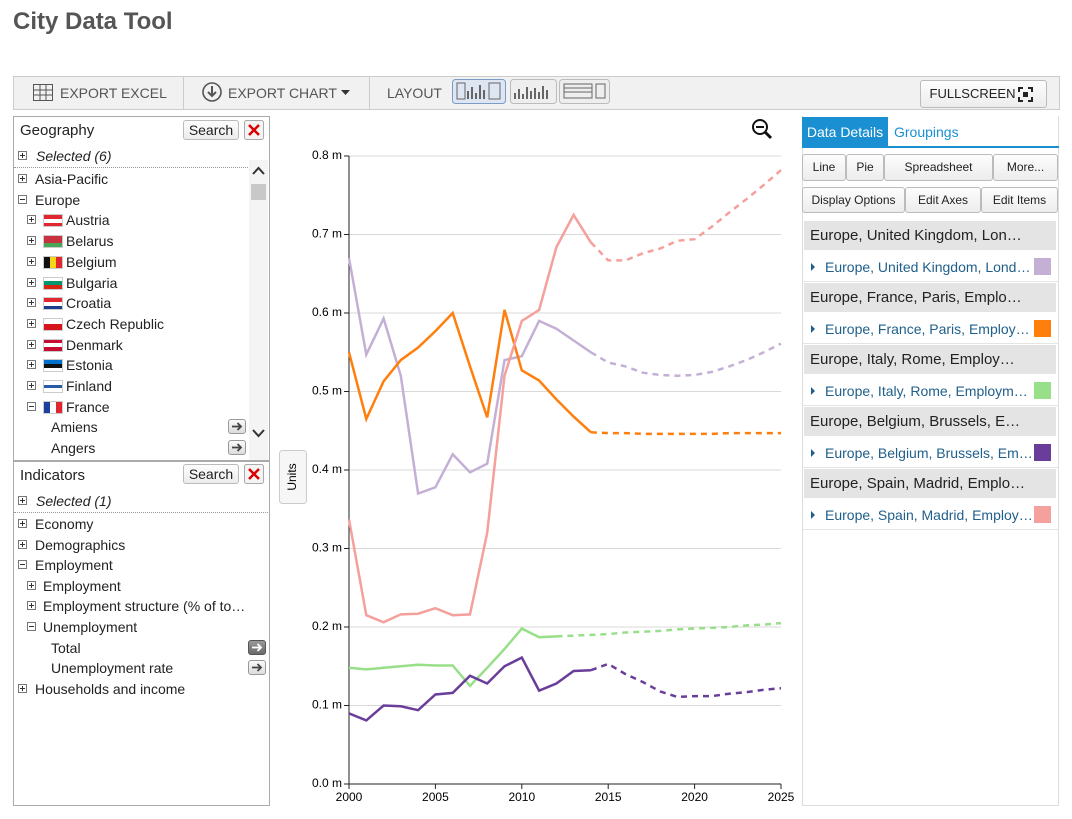  What do you see at coordinates (131, 167) in the screenshot?
I see `divider` at bounding box center [131, 167].